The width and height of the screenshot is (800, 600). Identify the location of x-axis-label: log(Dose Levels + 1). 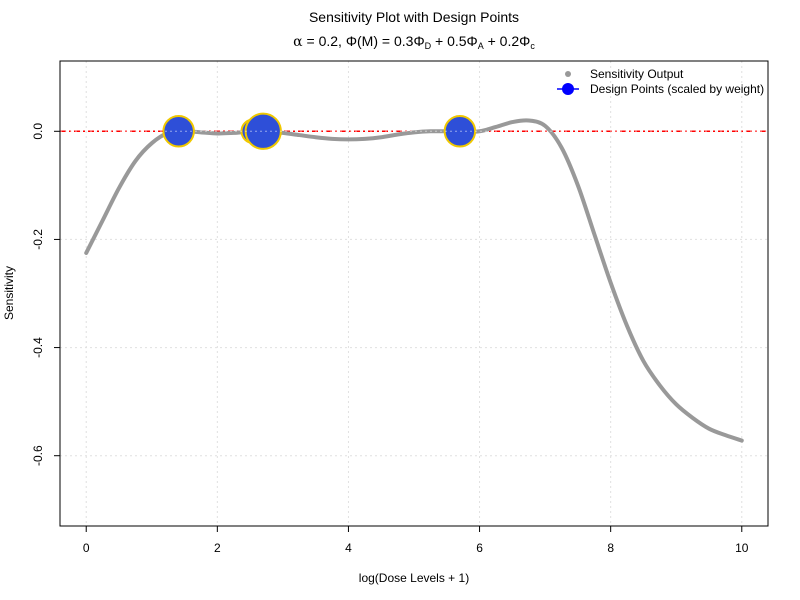
(414, 578).